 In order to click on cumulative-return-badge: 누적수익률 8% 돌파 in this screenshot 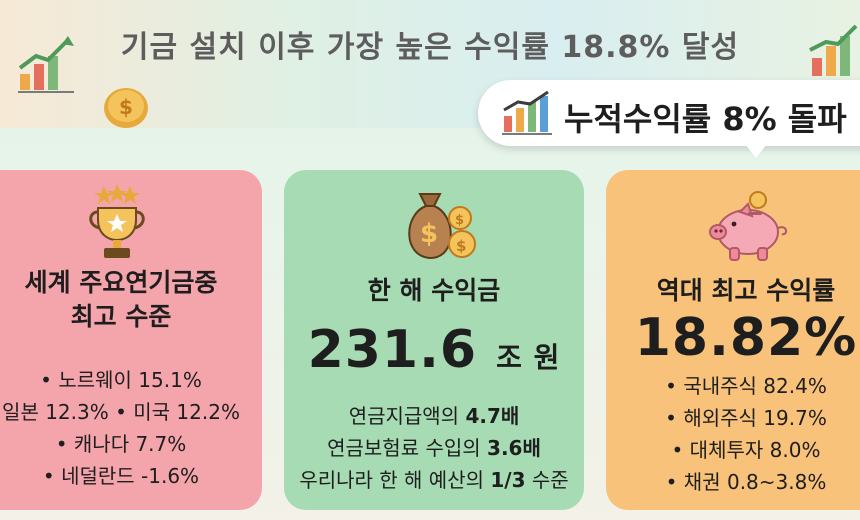, I will do `click(669, 113)`.